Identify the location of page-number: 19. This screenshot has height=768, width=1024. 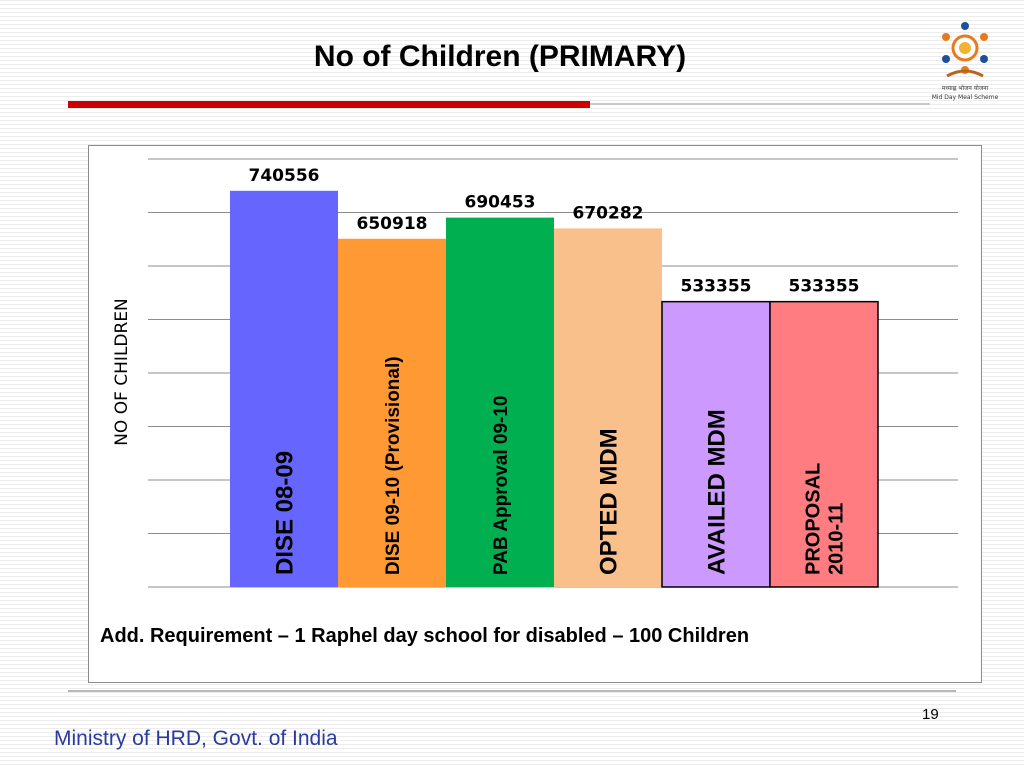
(930, 714).